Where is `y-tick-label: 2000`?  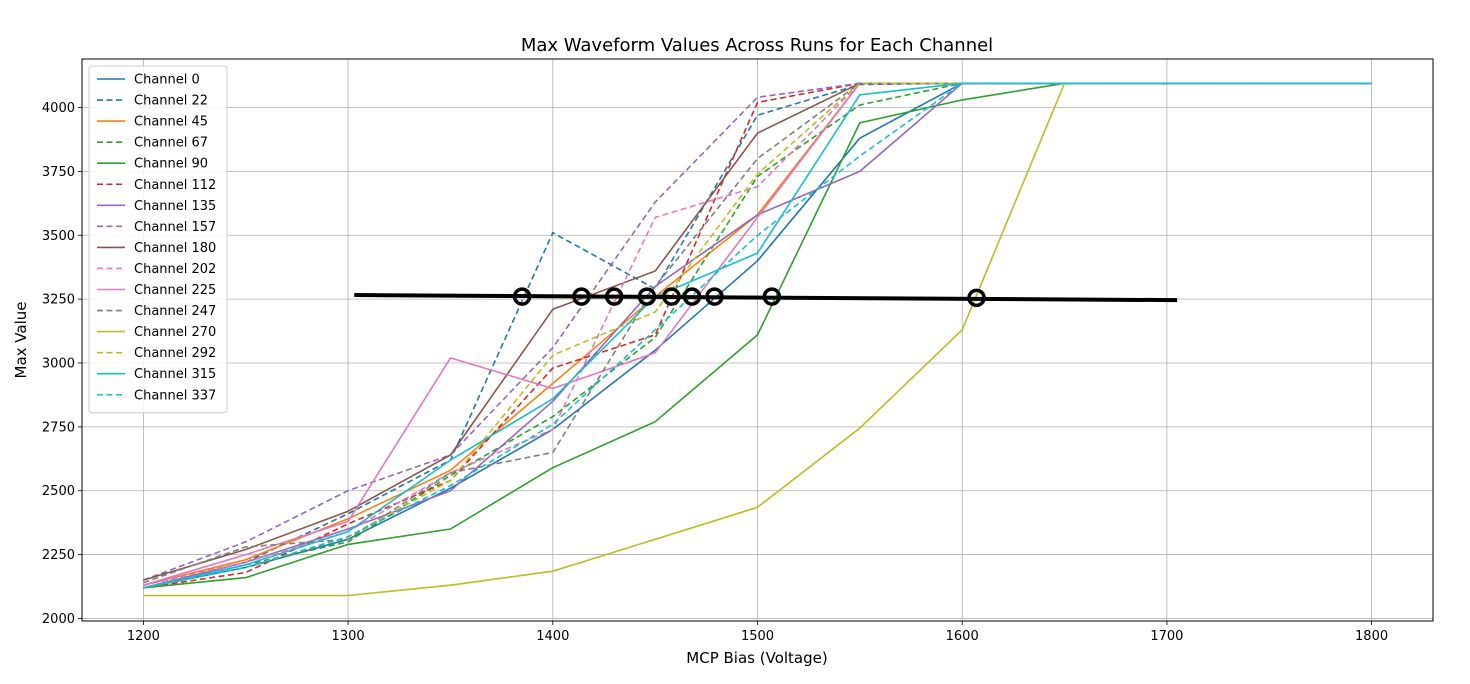
y-tick-label: 2000 is located at coordinates (58, 619).